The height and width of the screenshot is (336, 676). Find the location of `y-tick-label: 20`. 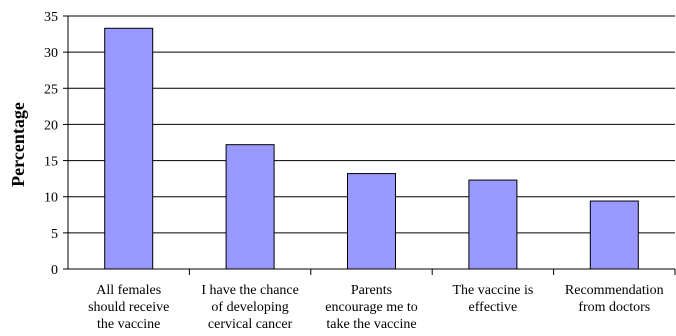

y-tick-label: 20 is located at coordinates (51, 125).